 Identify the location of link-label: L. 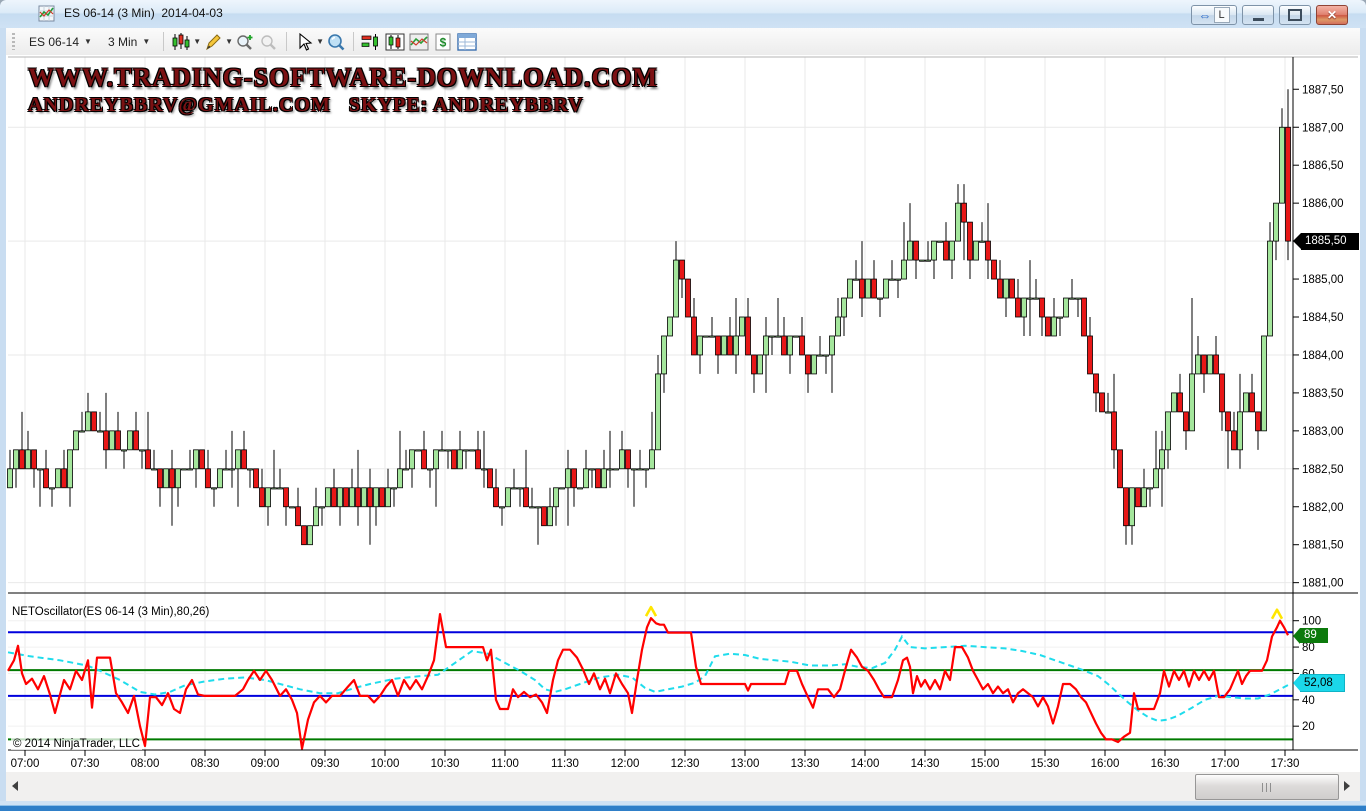
(1221, 15).